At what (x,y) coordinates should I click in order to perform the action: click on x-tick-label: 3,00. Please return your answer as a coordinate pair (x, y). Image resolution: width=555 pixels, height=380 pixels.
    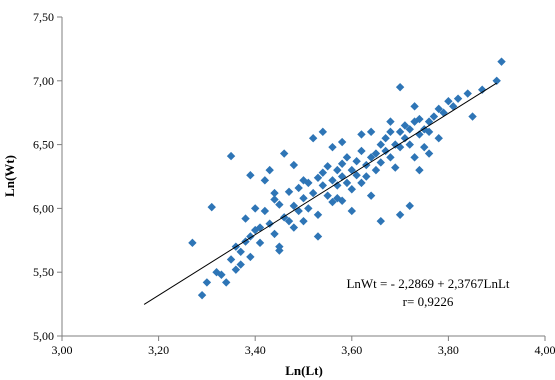
    Looking at the image, I should click on (62, 350).